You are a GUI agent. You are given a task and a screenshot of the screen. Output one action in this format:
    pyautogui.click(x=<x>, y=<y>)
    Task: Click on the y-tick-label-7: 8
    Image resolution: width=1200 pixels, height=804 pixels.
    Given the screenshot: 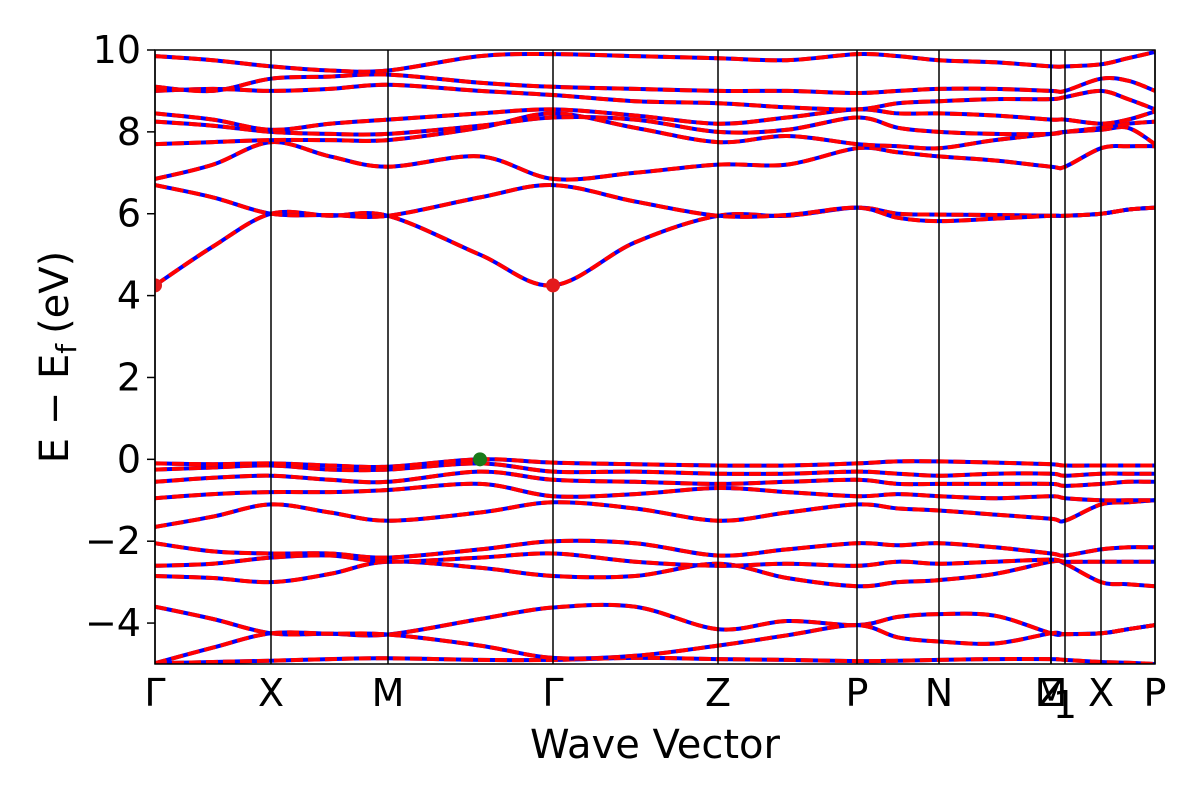 What is the action you would take?
    pyautogui.click(x=129, y=132)
    